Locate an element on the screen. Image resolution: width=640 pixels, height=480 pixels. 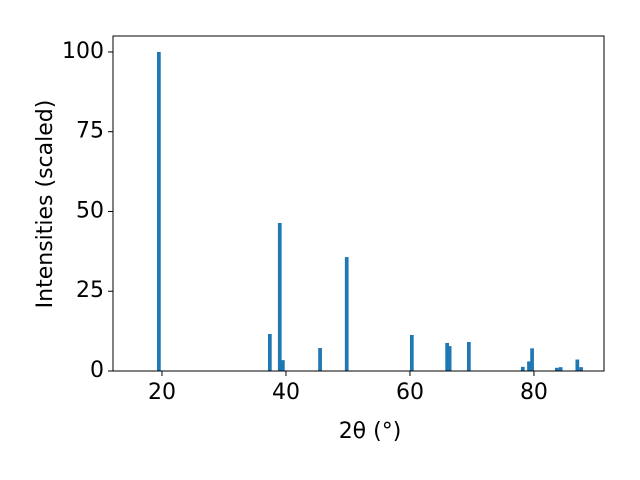
x-axis-label: 2θ (°) is located at coordinates (370, 431).